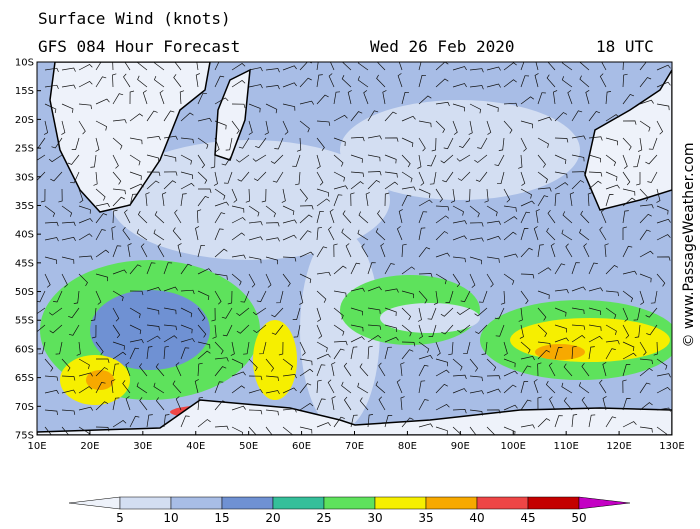 The image size is (700, 529). What do you see at coordinates (502, 503) in the screenshot?
I see `colorbar-segment` at bounding box center [502, 503].